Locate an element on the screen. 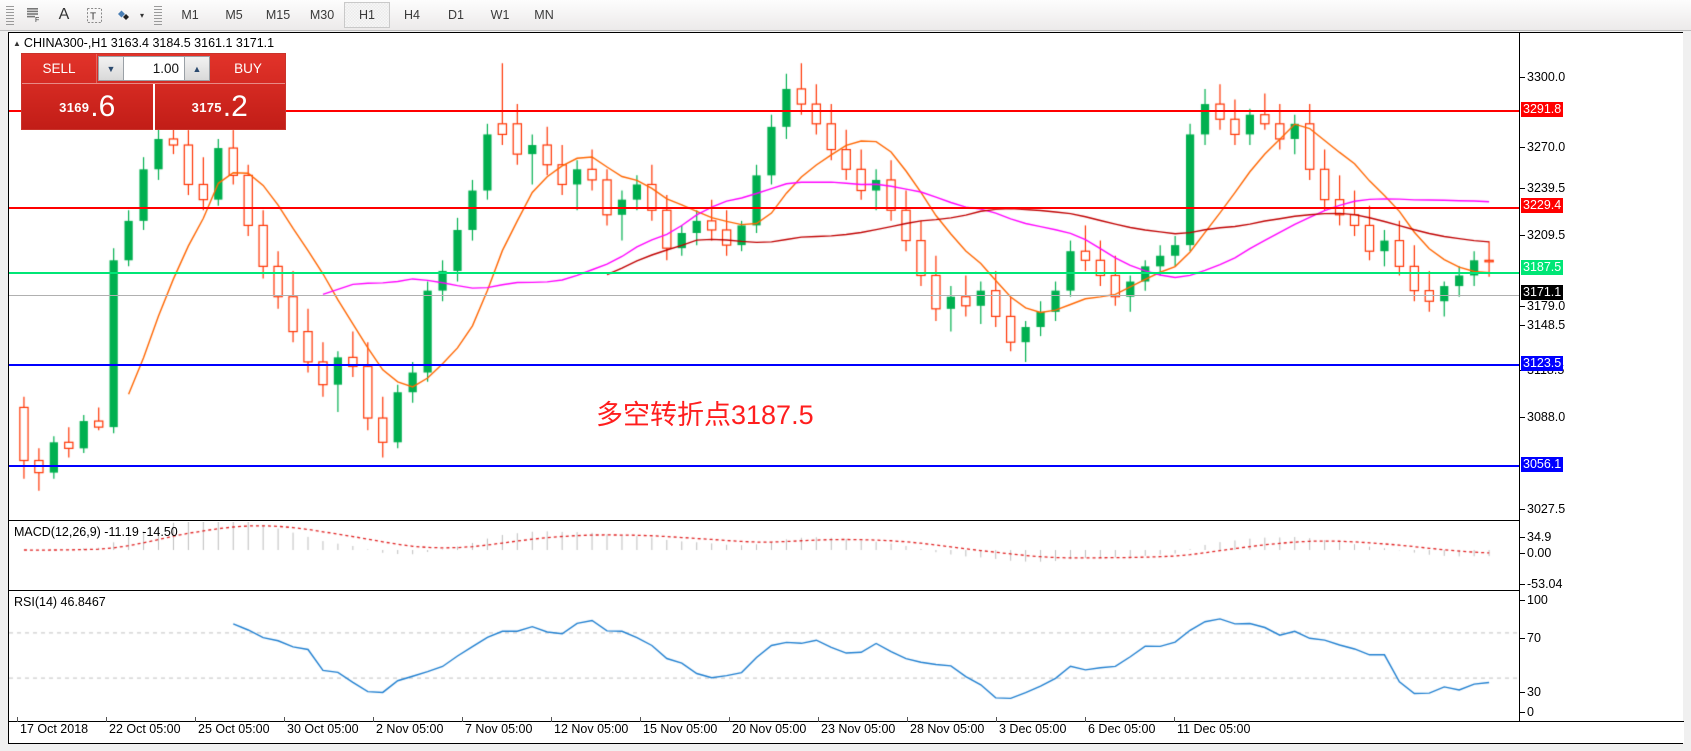 This screenshot has height=751, width=1691. timeframe-m30: M30 is located at coordinates (322, 15).